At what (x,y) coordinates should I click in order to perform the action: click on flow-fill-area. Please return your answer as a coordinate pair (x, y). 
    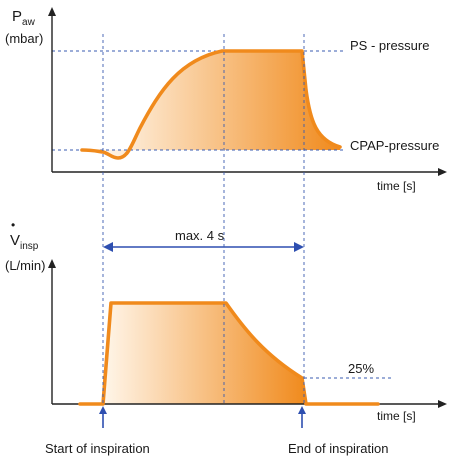
    Looking at the image, I should click on (204, 353).